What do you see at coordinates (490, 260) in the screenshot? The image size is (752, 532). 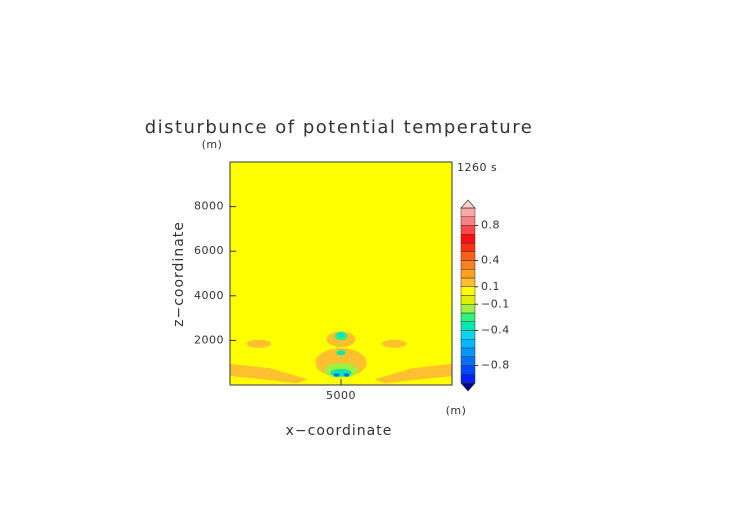 I see `colorbar-tick-label: 0.4` at bounding box center [490, 260].